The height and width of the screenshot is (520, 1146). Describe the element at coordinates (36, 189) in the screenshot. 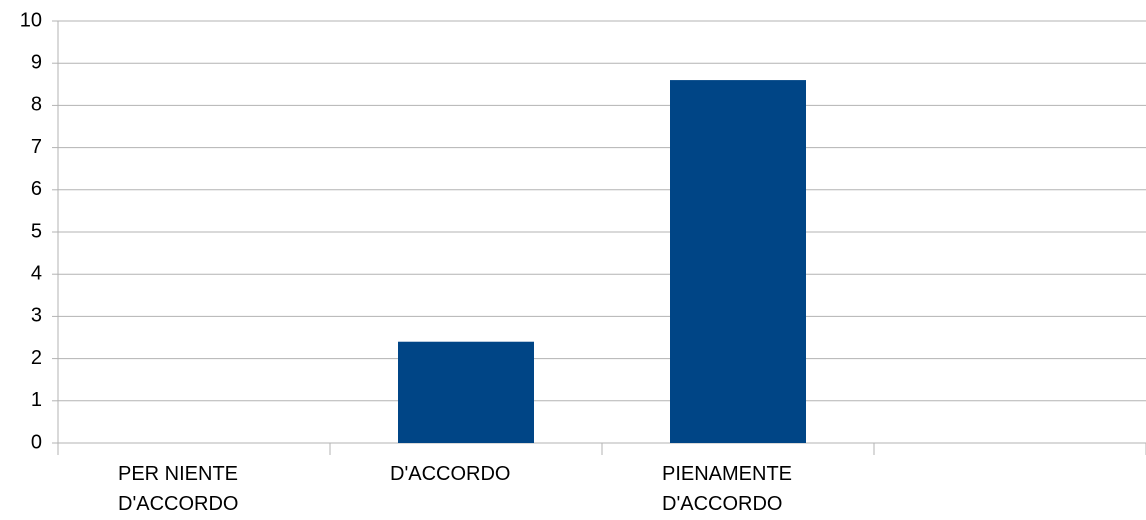

I see `y-tick-label: 6` at that location.